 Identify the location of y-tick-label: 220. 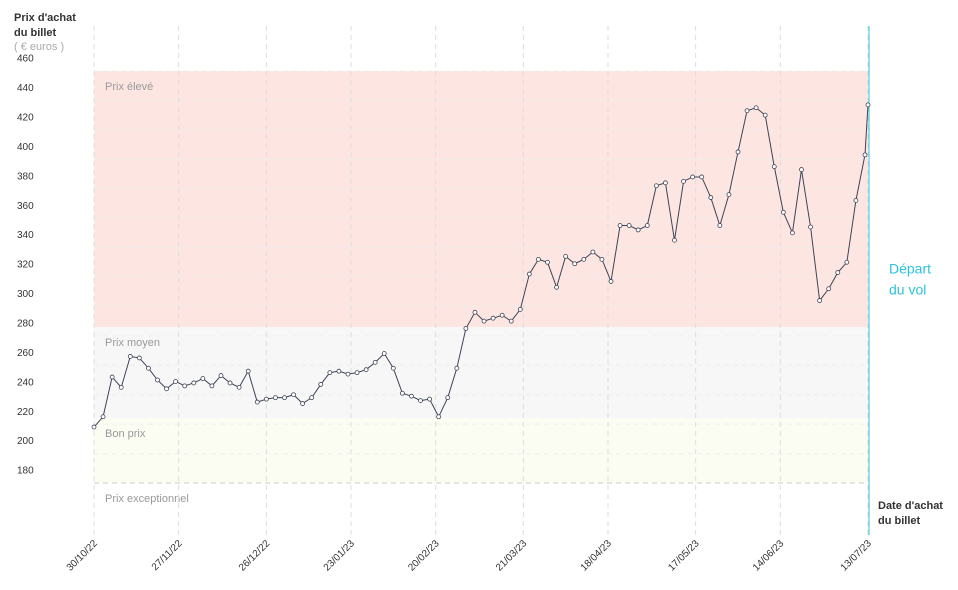
(25, 412).